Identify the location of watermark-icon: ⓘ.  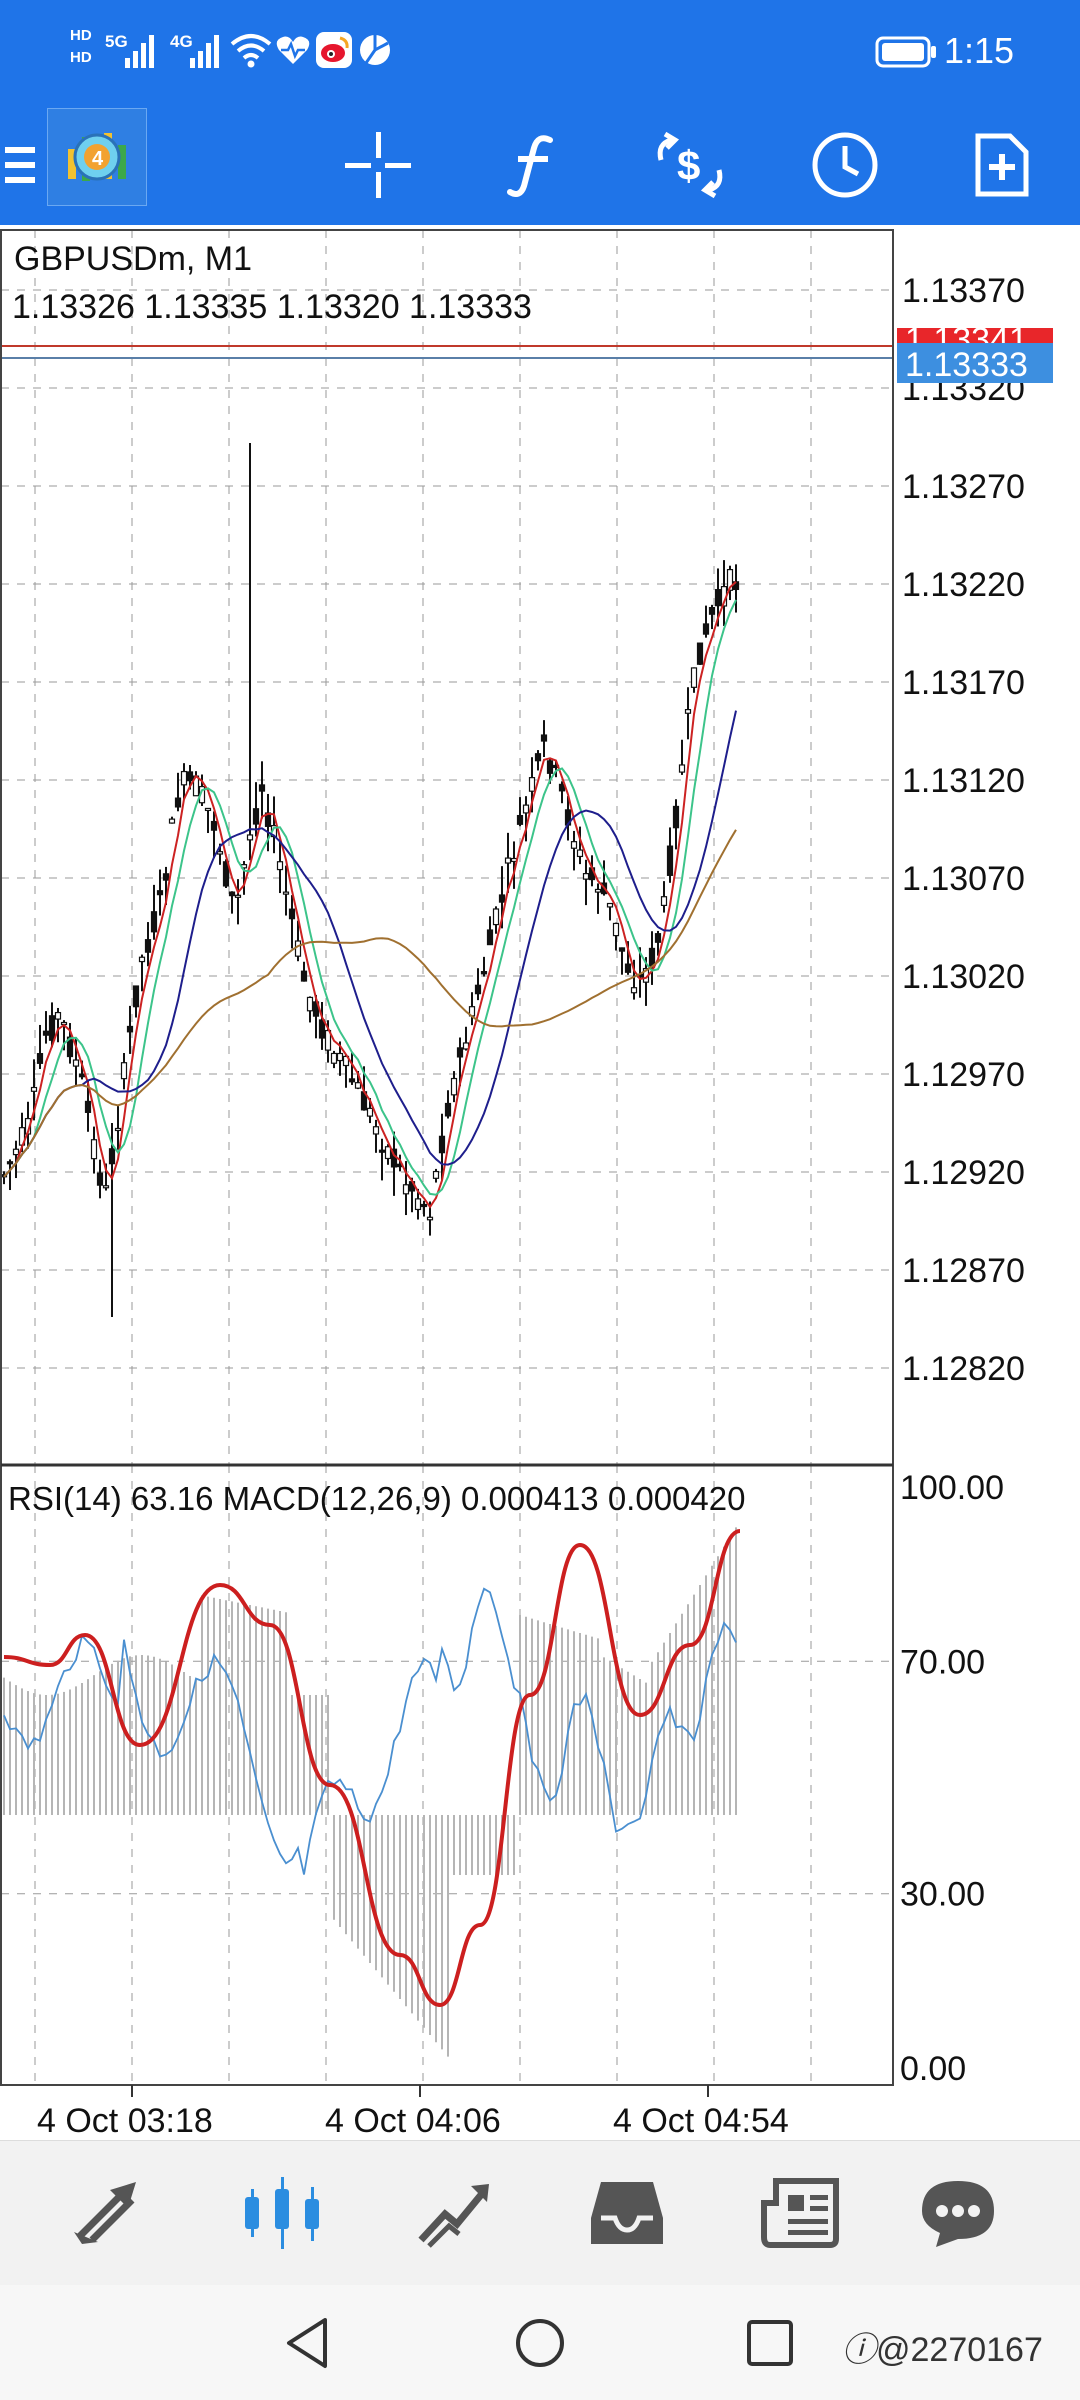
(859, 2350).